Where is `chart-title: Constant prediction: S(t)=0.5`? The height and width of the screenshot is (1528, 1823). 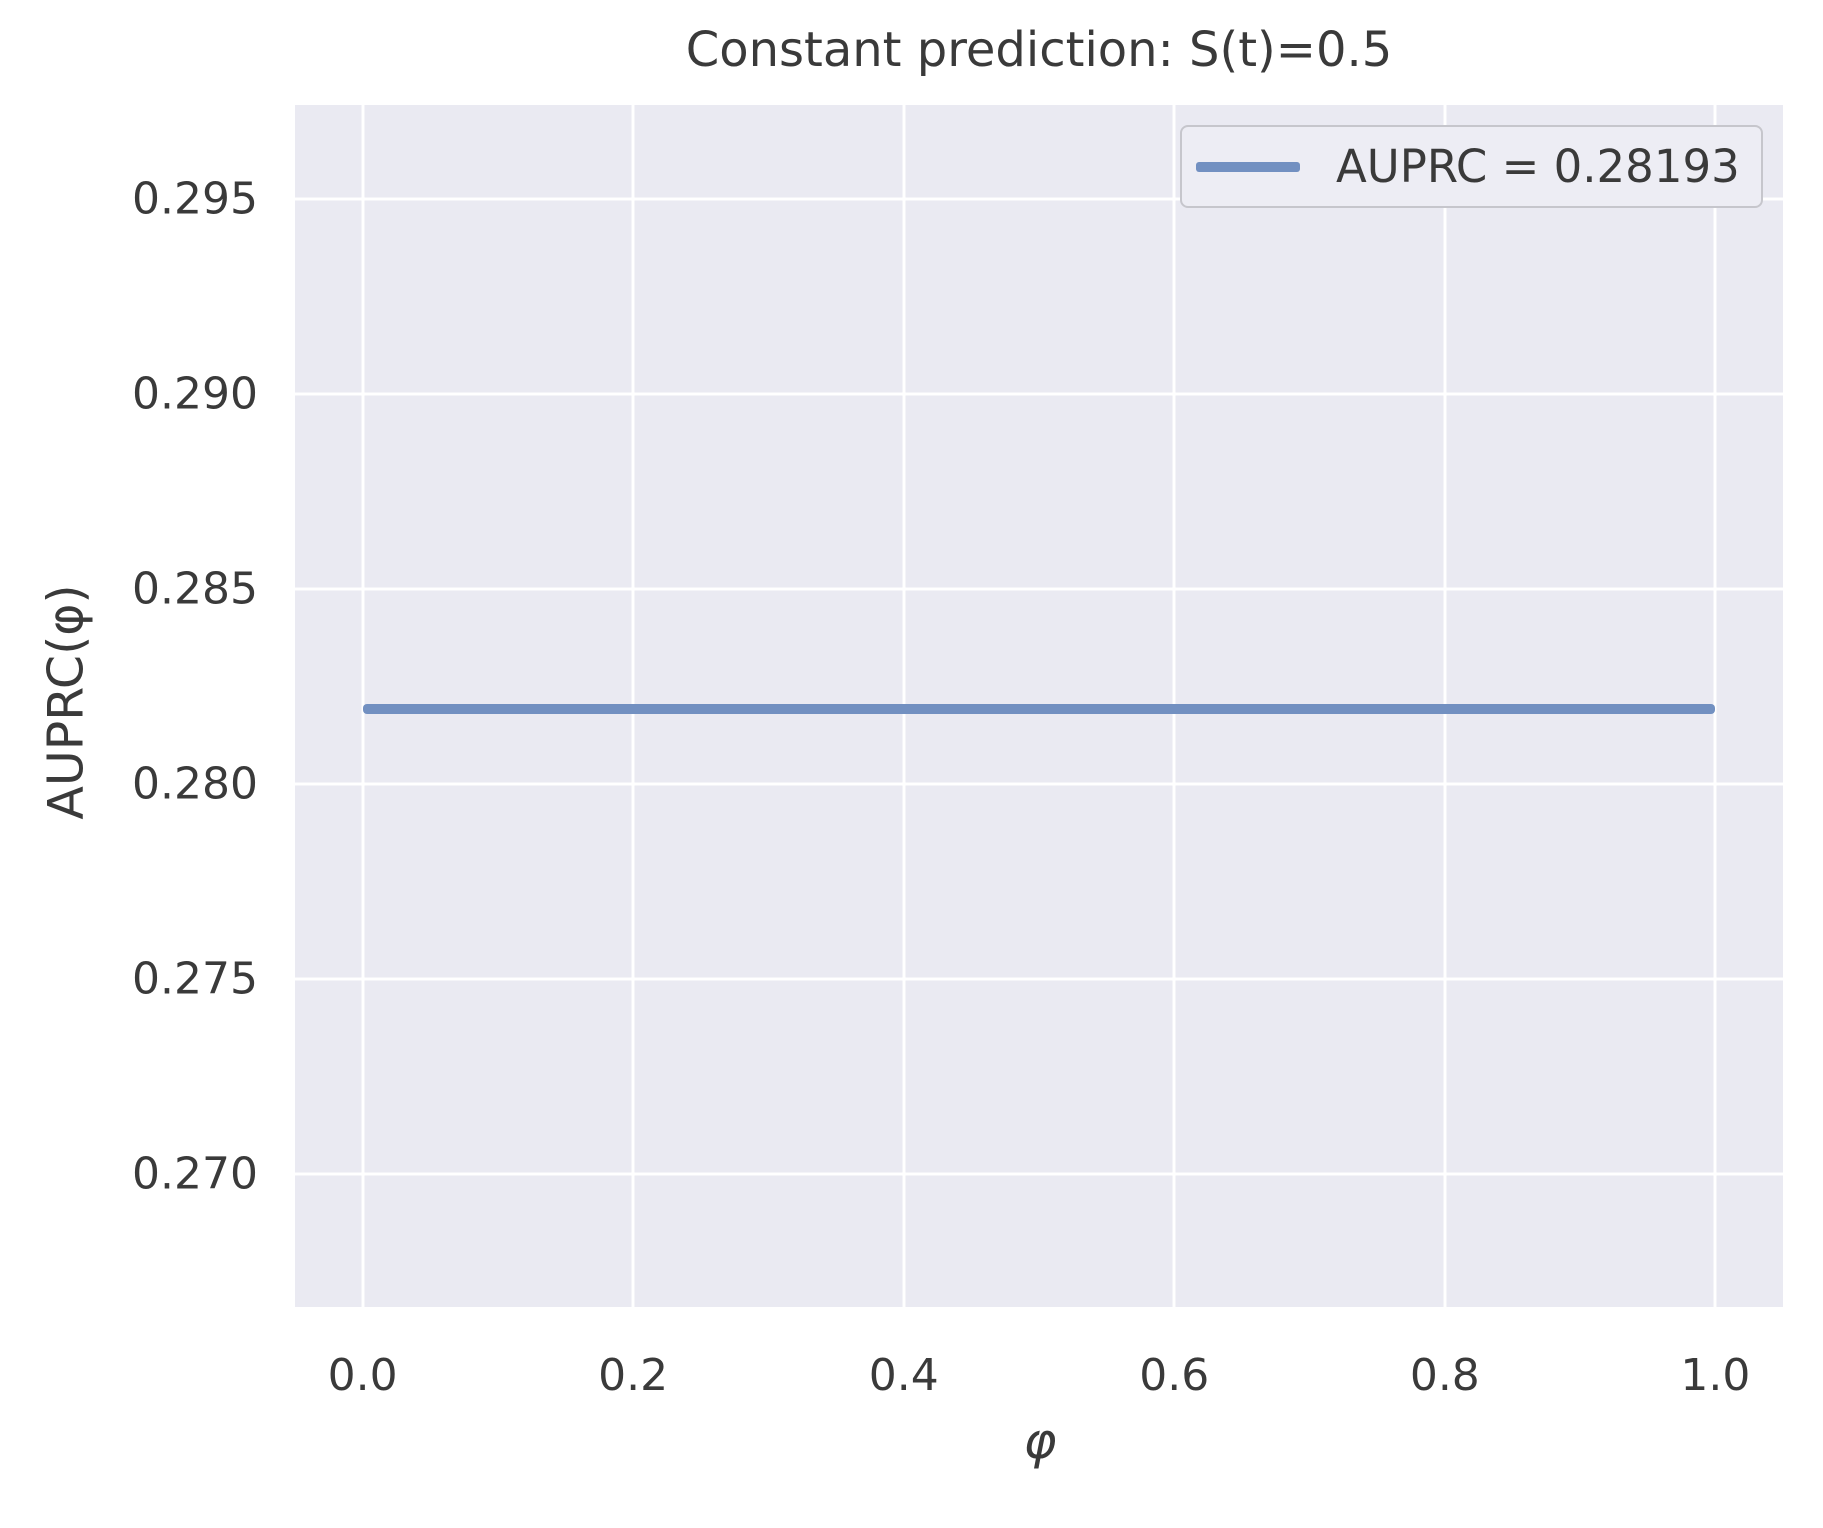
chart-title: Constant prediction: S(t)=0.5 is located at coordinates (1039, 50).